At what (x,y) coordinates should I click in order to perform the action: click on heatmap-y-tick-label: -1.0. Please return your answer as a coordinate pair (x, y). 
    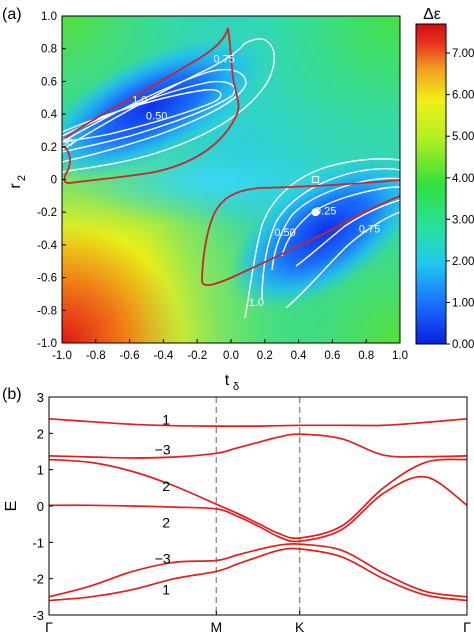
    Looking at the image, I should click on (47, 344).